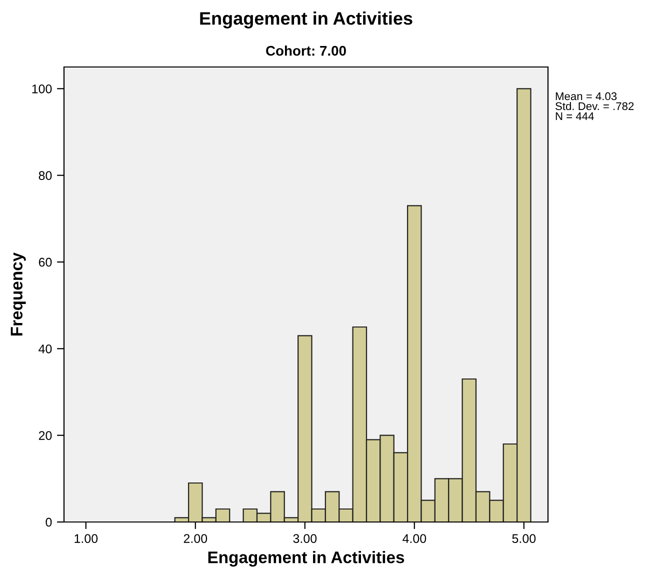 Image resolution: width=650 pixels, height=576 pixels. I want to click on x-tick-label: 1.00, so click(86, 538).